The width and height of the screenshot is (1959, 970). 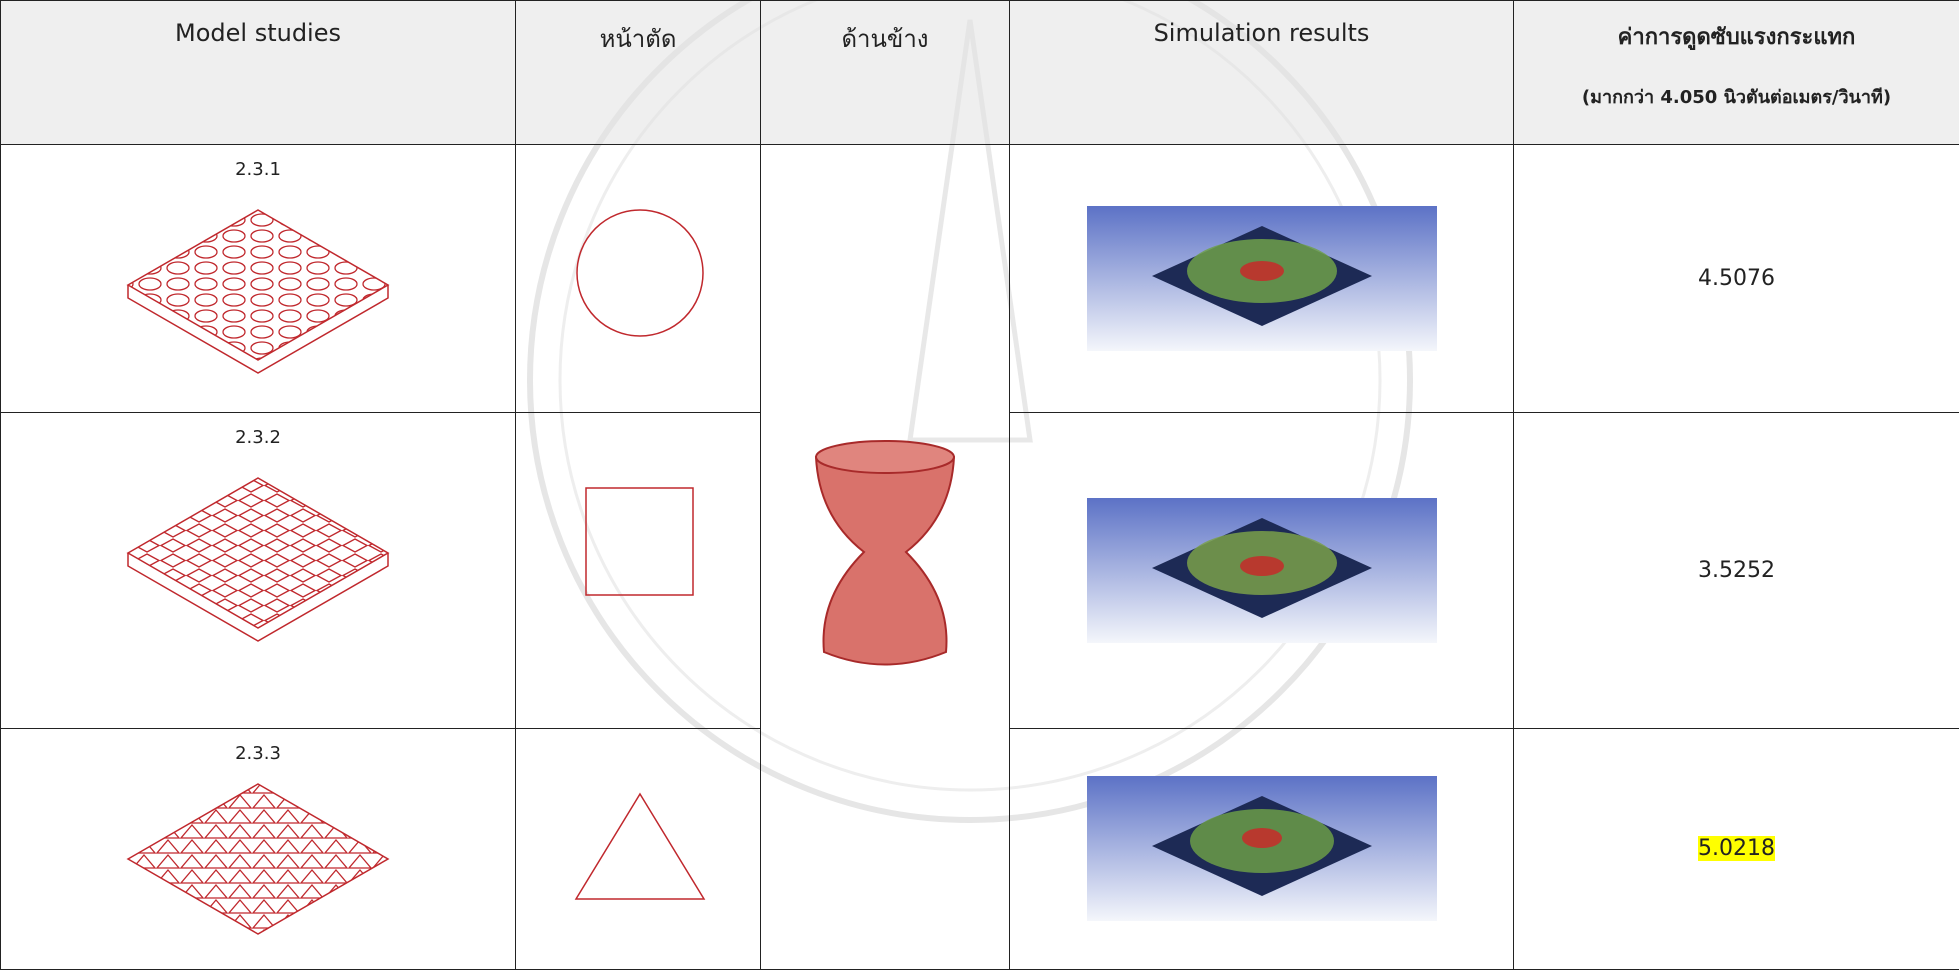 I want to click on side-cell, so click(x=885, y=557).